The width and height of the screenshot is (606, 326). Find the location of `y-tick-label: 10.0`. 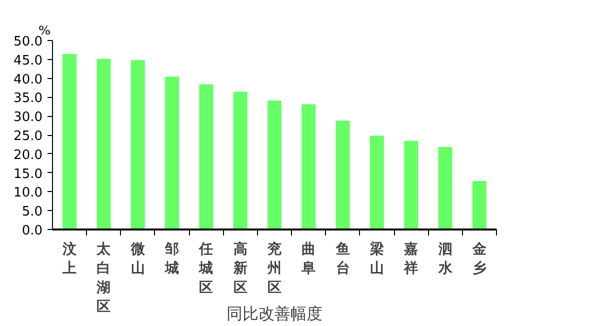

y-tick-label: 10.0 is located at coordinates (28, 193).